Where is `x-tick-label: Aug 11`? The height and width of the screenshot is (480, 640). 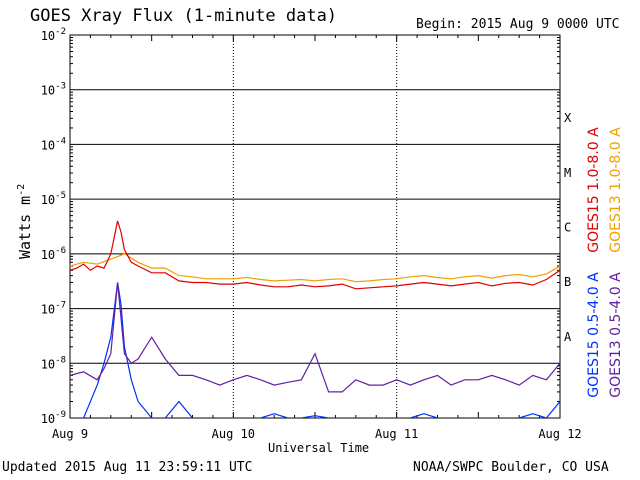 x-tick-label: Aug 11 is located at coordinates (396, 434).